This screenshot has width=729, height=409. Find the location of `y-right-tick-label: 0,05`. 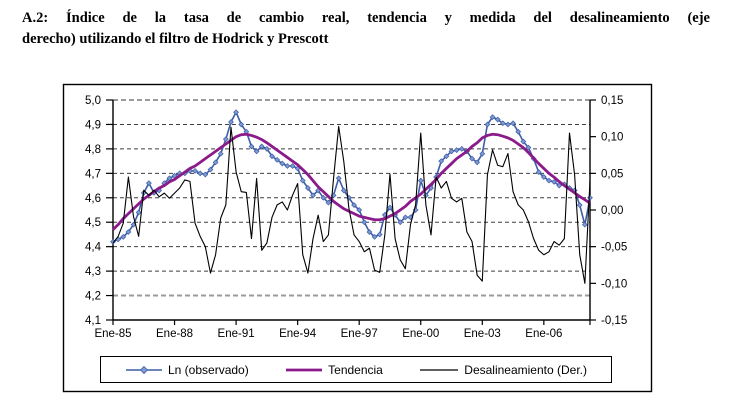

y-right-tick-label: 0,05 is located at coordinates (612, 174).